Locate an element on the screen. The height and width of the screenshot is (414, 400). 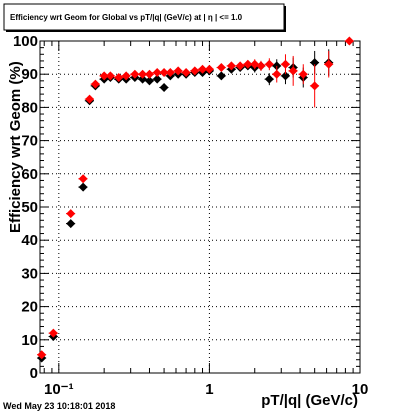
y-tick-label: 10 is located at coordinates (29, 340).